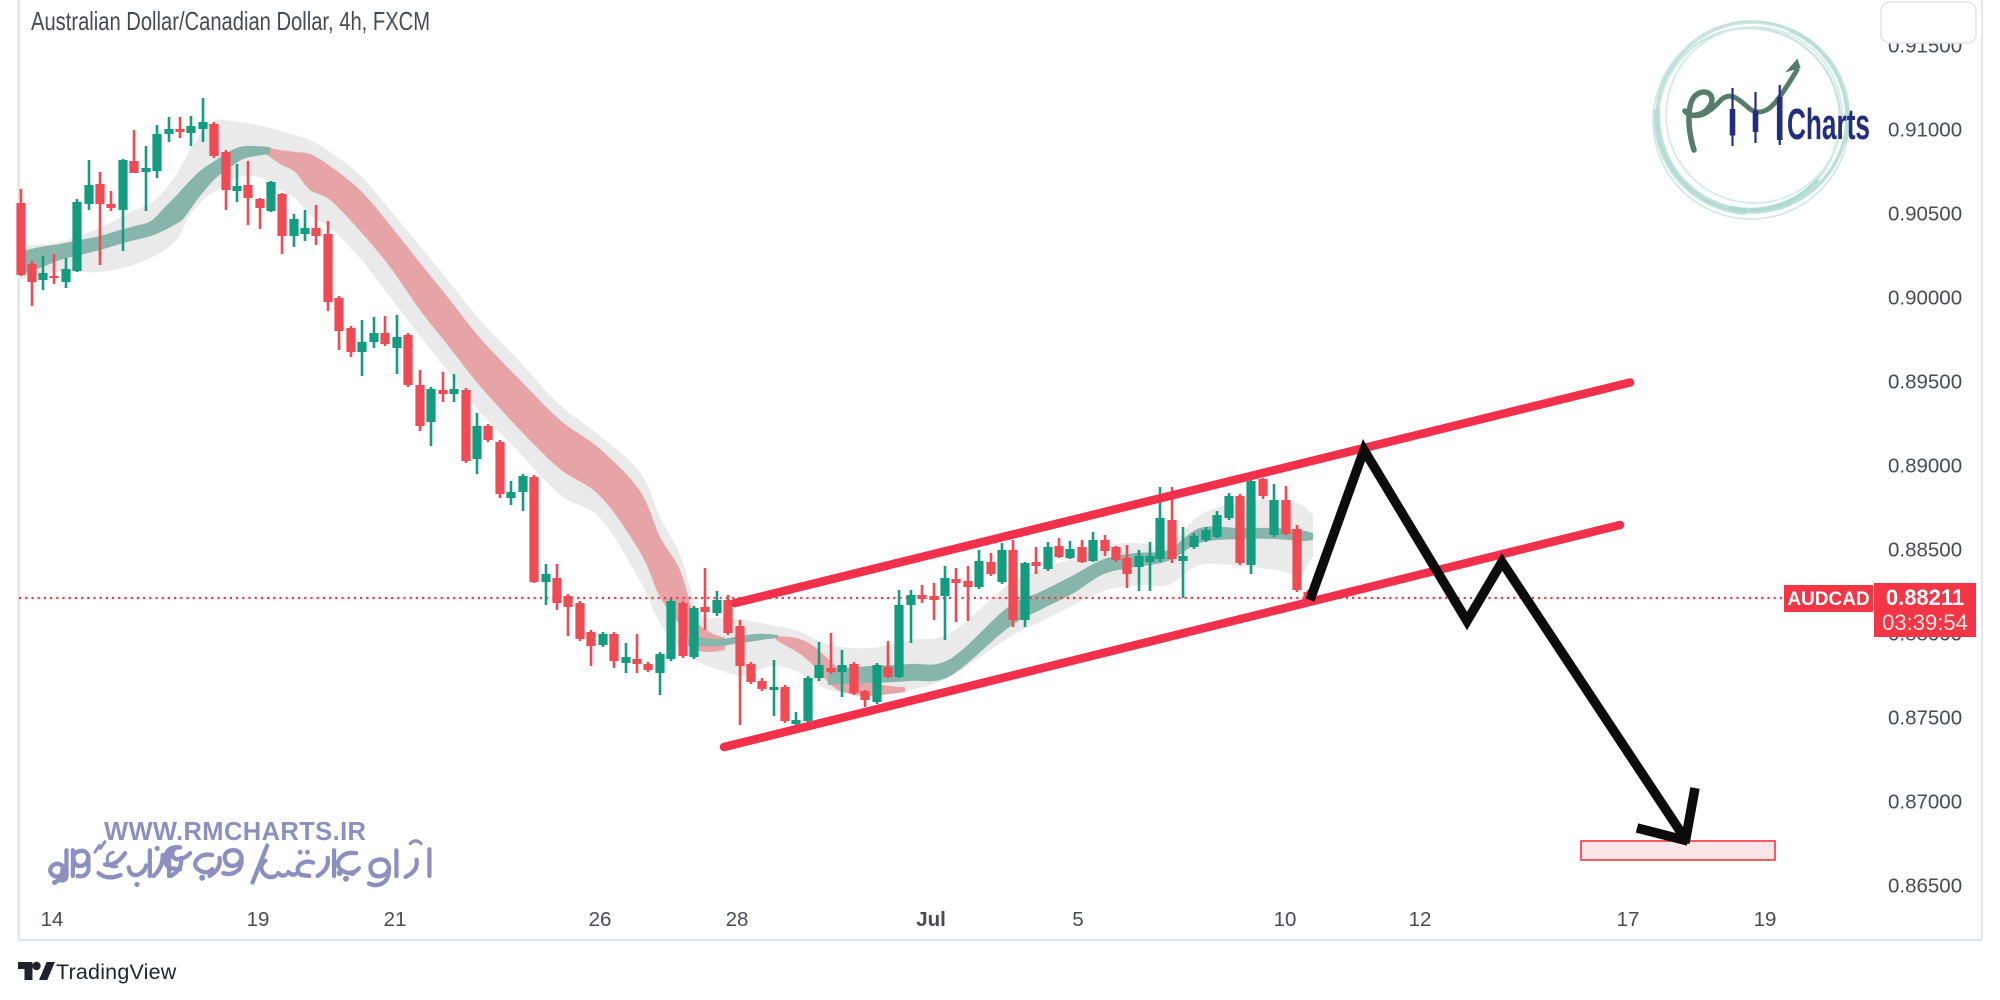 This screenshot has height=1000, width=2000. What do you see at coordinates (737, 919) in the screenshot?
I see `svg-text: 28` at bounding box center [737, 919].